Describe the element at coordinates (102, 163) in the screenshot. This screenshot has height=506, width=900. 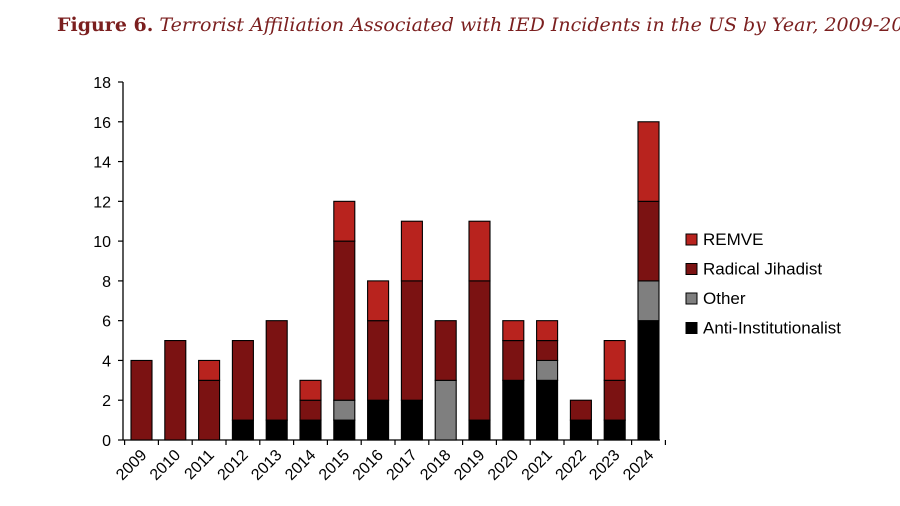
I see `y-tick-label: 14` at that location.